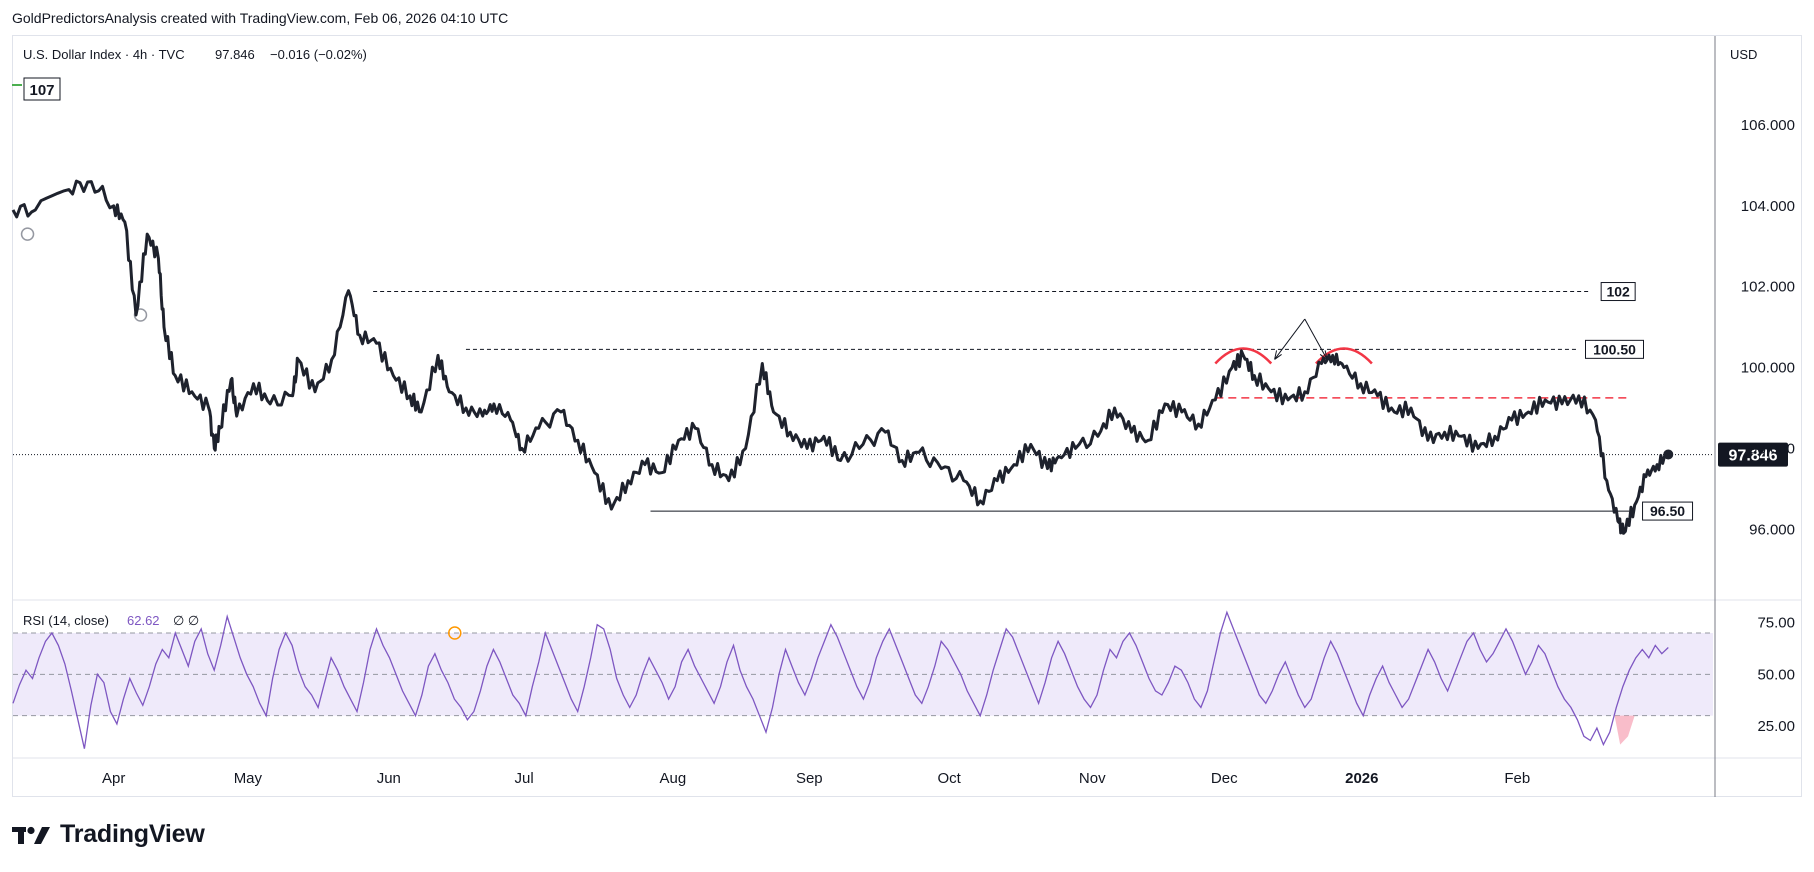 The height and width of the screenshot is (872, 1814). Describe the element at coordinates (1768, 327) in the screenshot. I see `price-axis: 106.000 104.000 102.000 100.000 98.000 96.000` at that location.